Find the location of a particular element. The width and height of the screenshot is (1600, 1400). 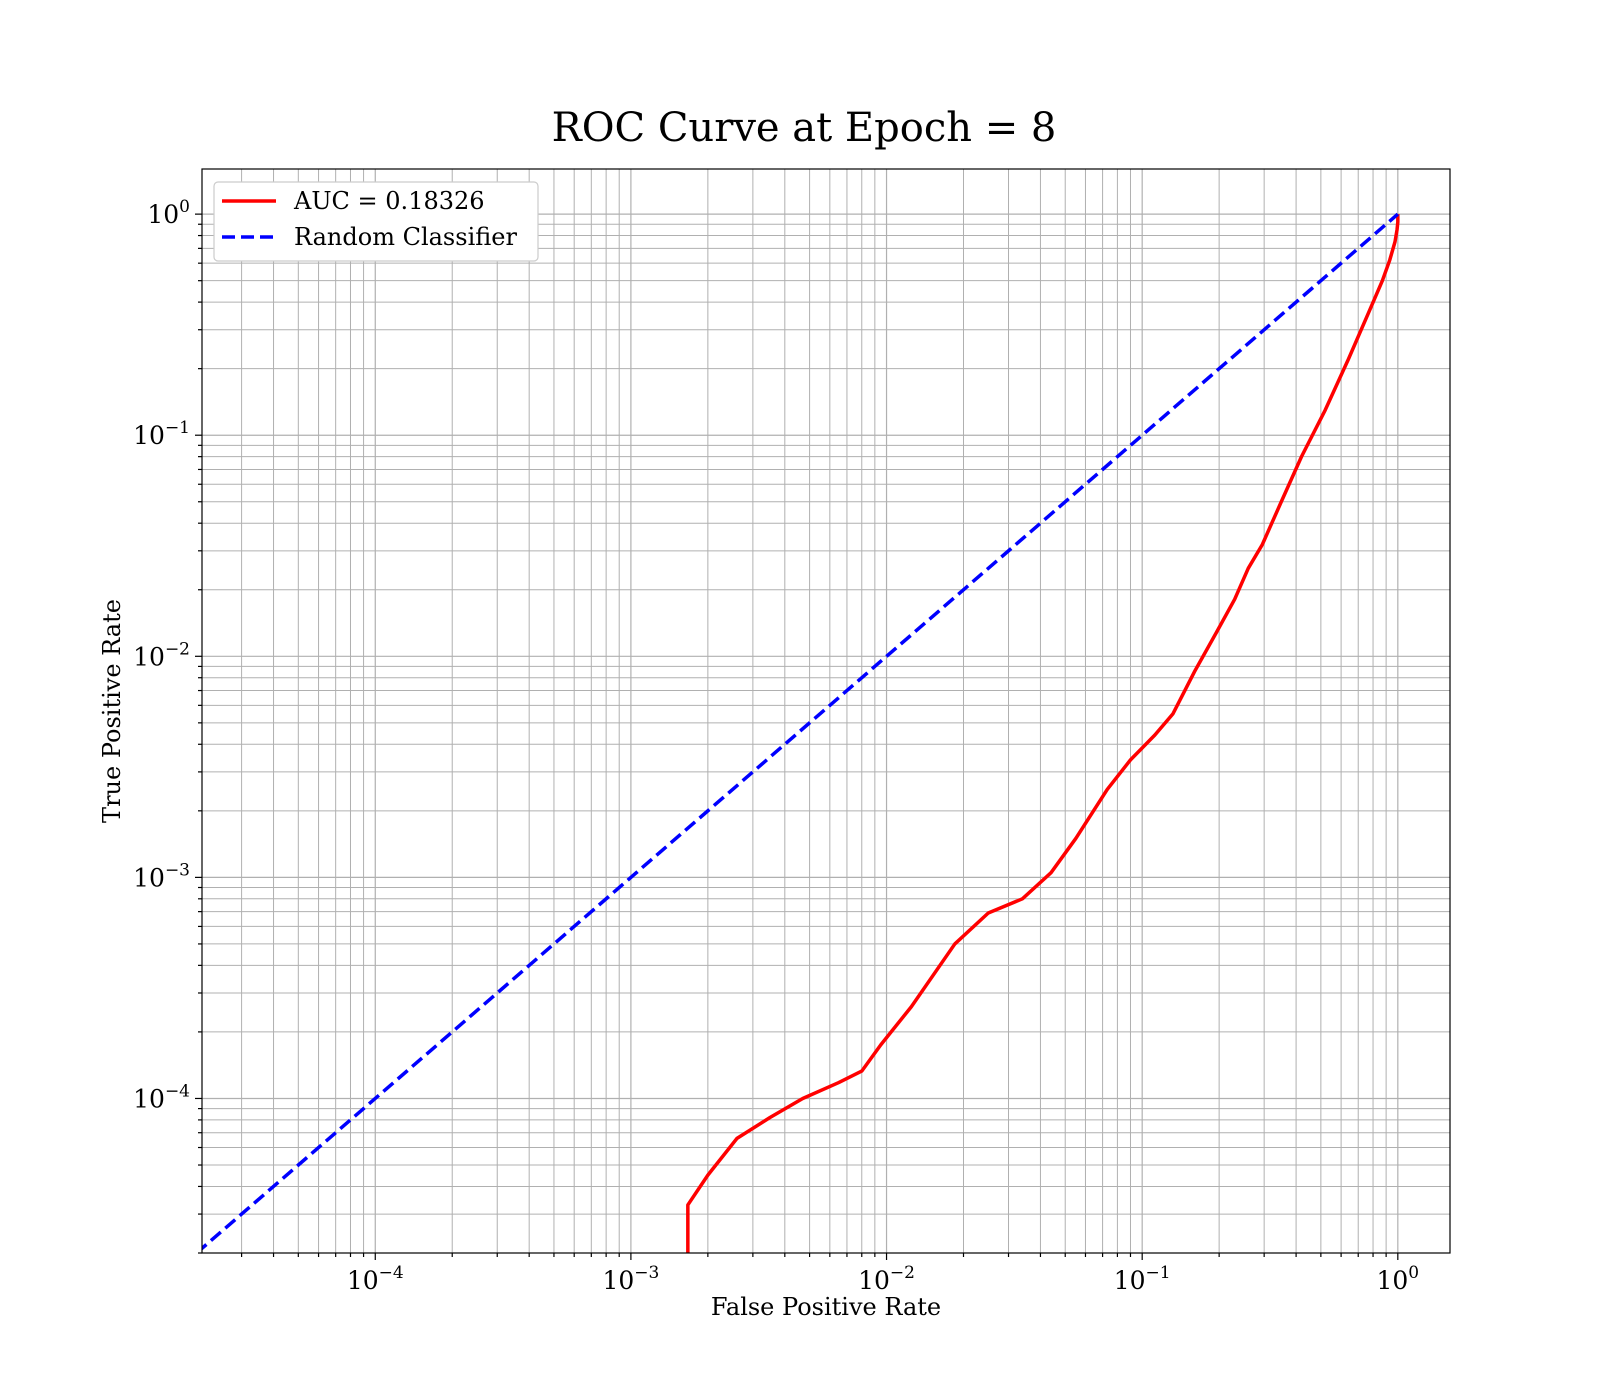

legend-label-random: Random Classifier is located at coordinates (405, 237).